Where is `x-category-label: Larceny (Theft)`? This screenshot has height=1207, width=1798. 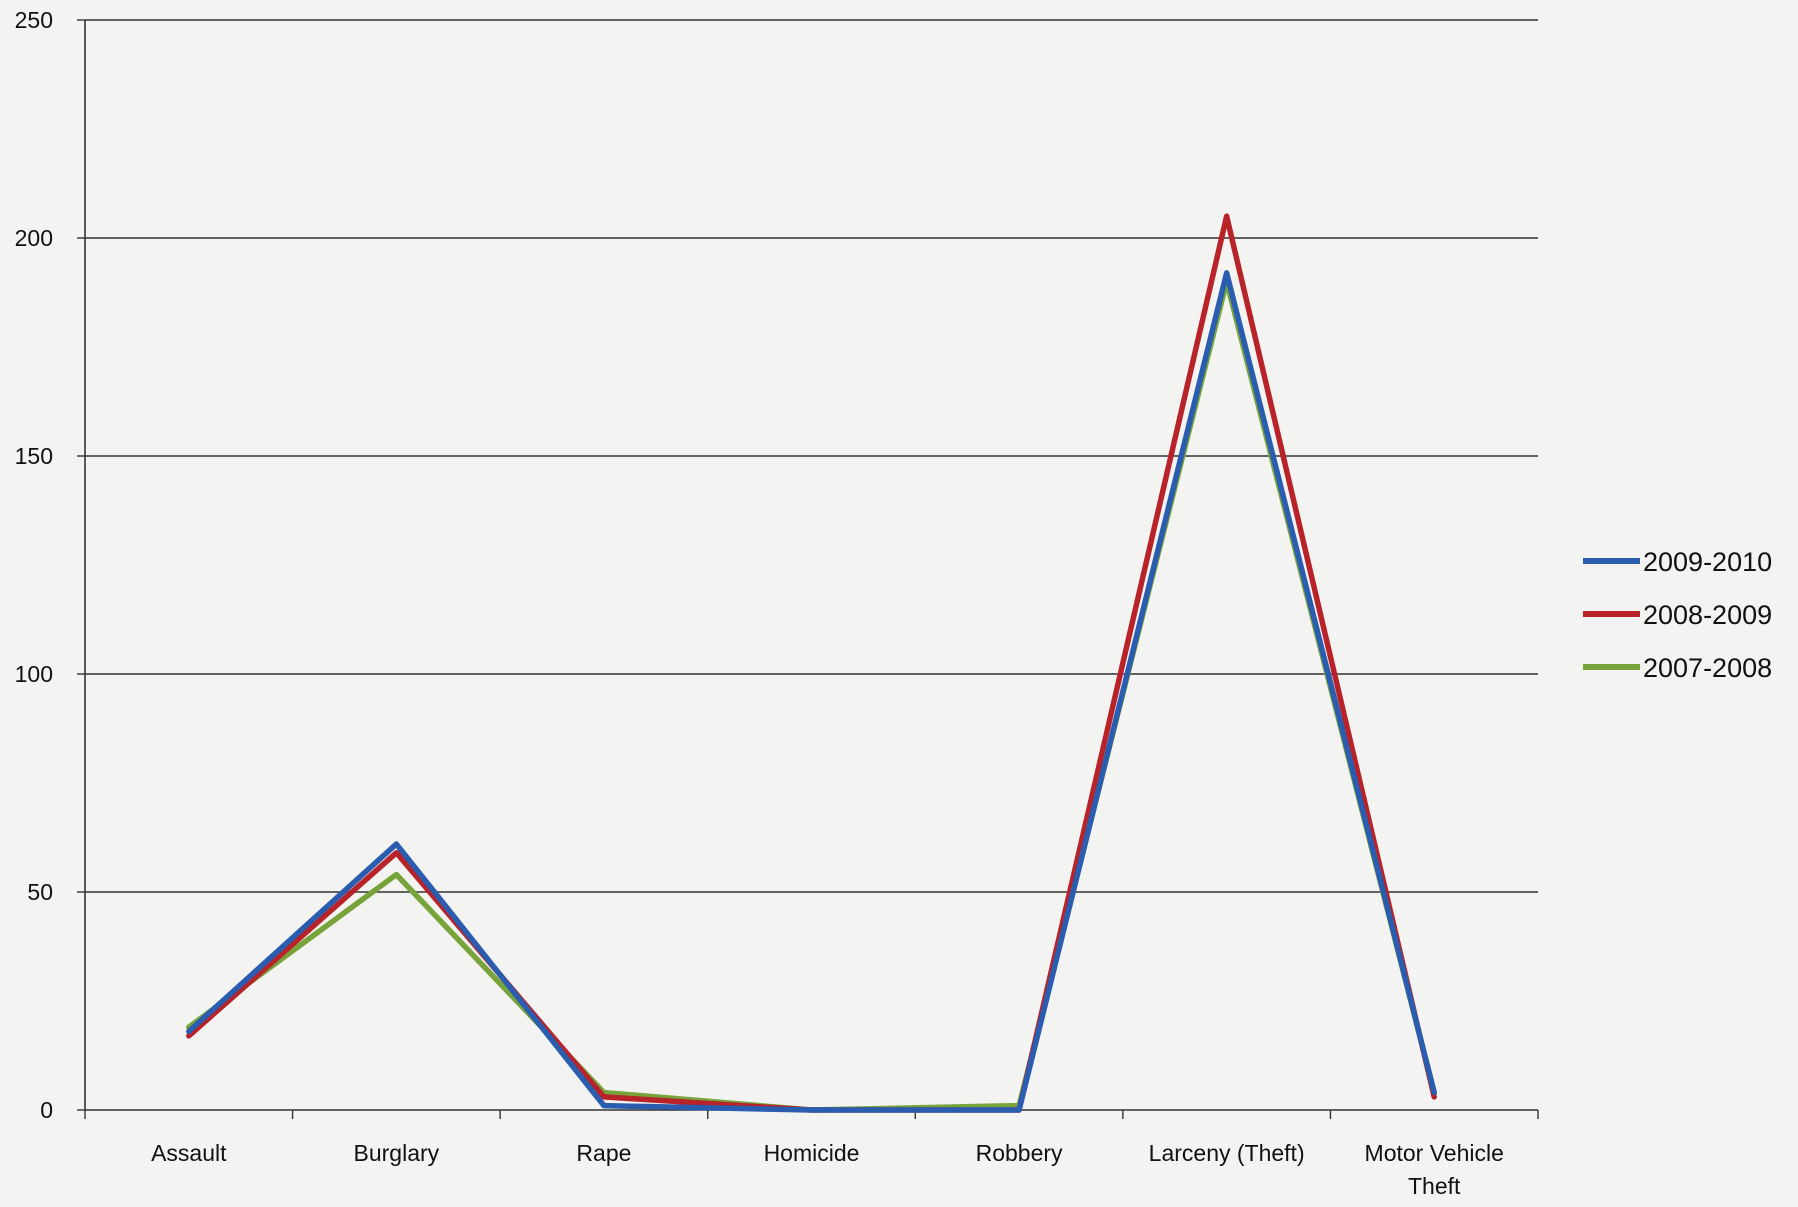
x-category-label: Larceny (Theft) is located at coordinates (1227, 1153).